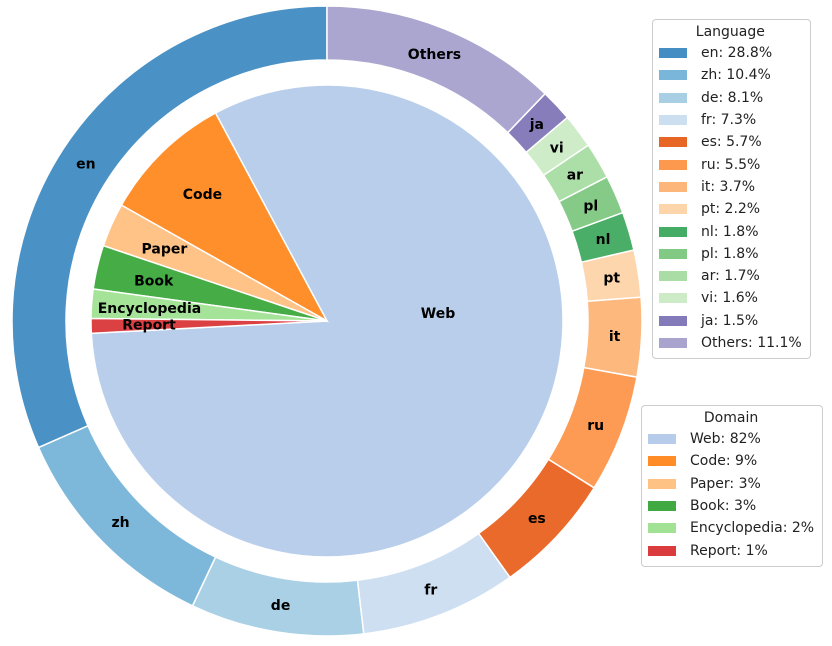  I want to click on language-label-de: de, so click(281, 606).